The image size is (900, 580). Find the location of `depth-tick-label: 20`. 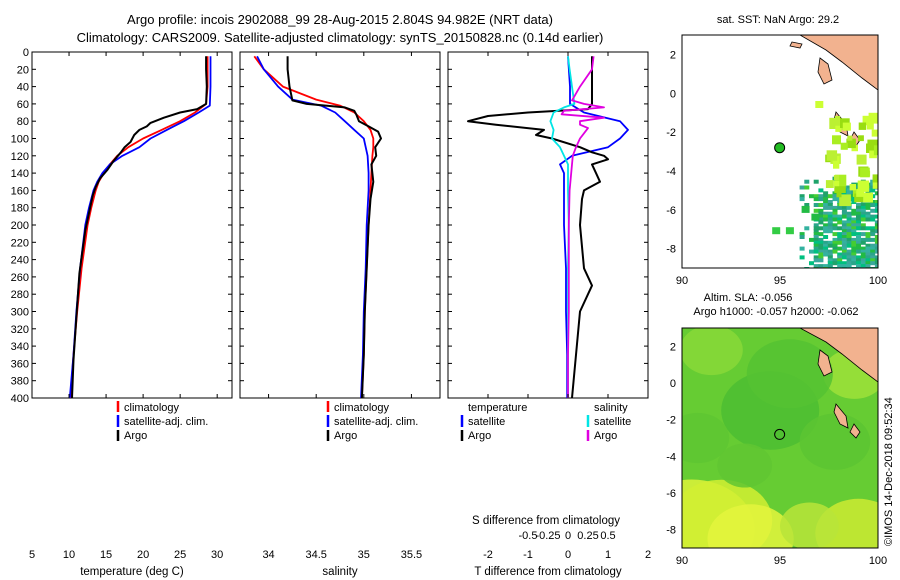

depth-tick-label: 20 is located at coordinates (23, 70).